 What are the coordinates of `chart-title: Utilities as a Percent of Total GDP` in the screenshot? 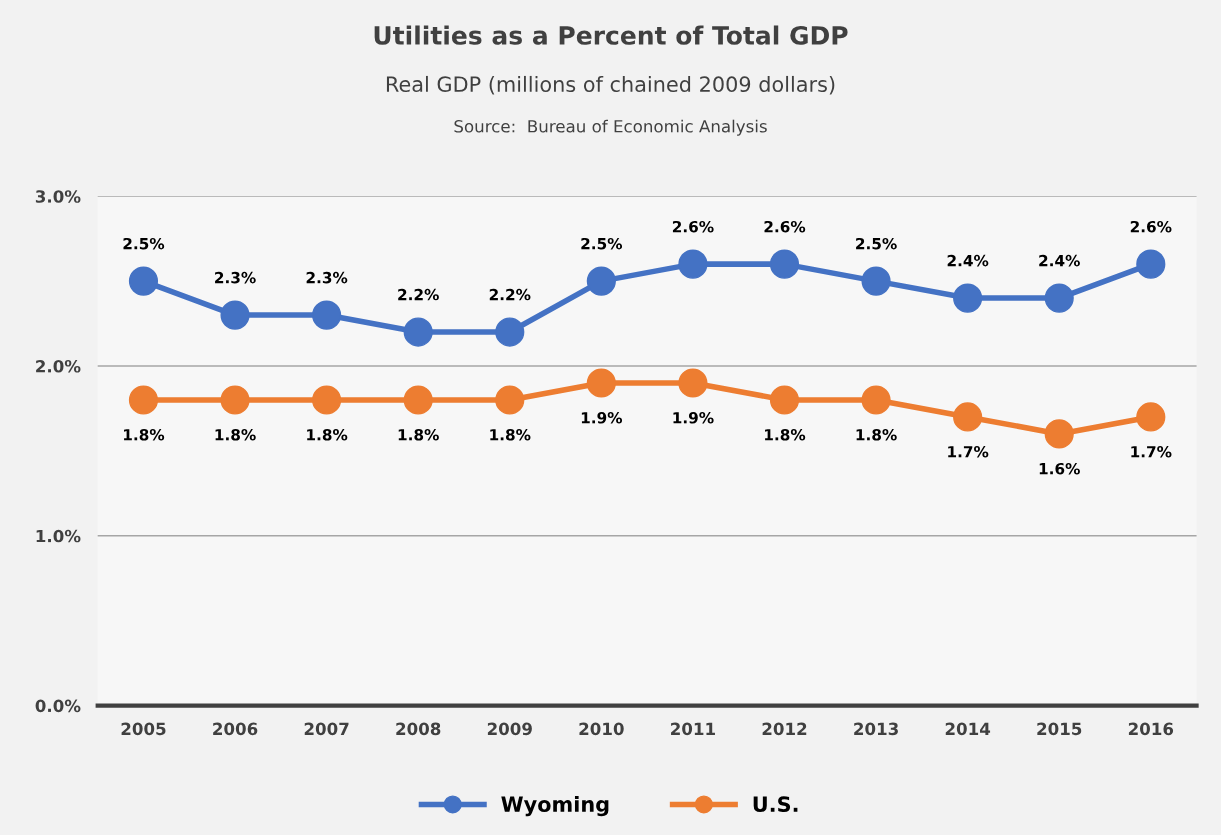 It's located at (611, 35).